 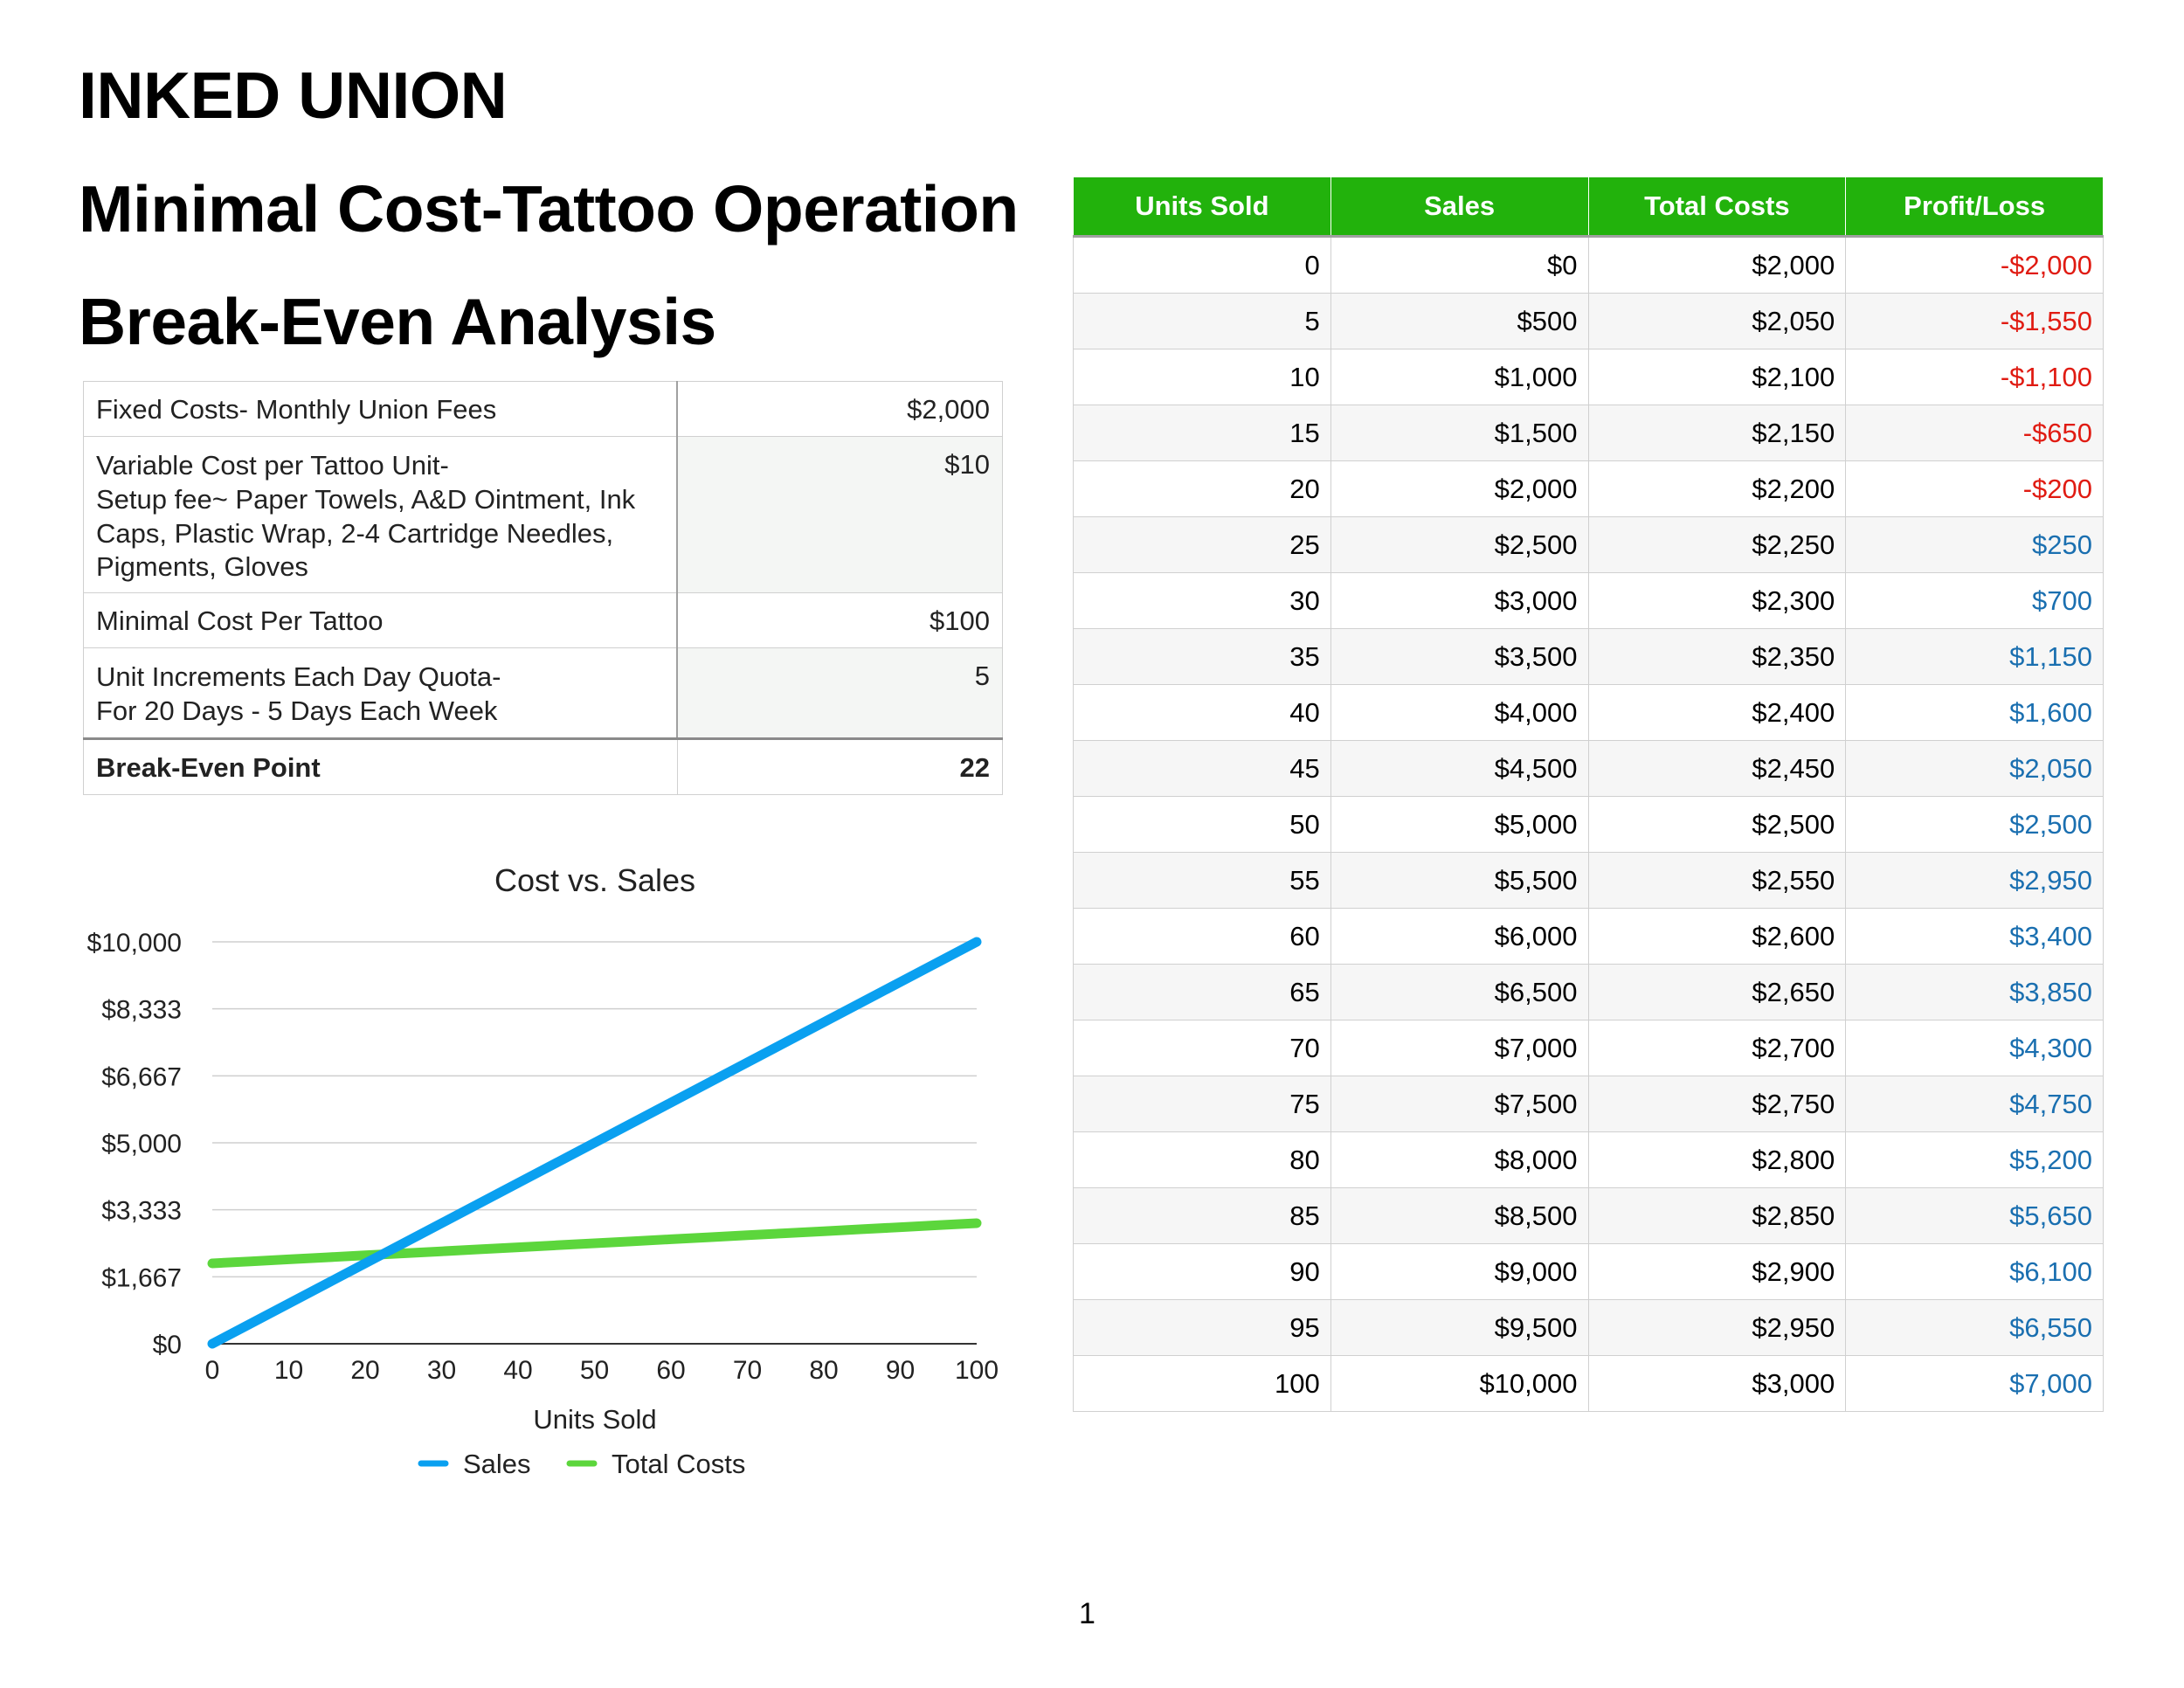 I want to click on table-row: 65 $6,500 $2,650 $3,850, so click(x=1588, y=992).